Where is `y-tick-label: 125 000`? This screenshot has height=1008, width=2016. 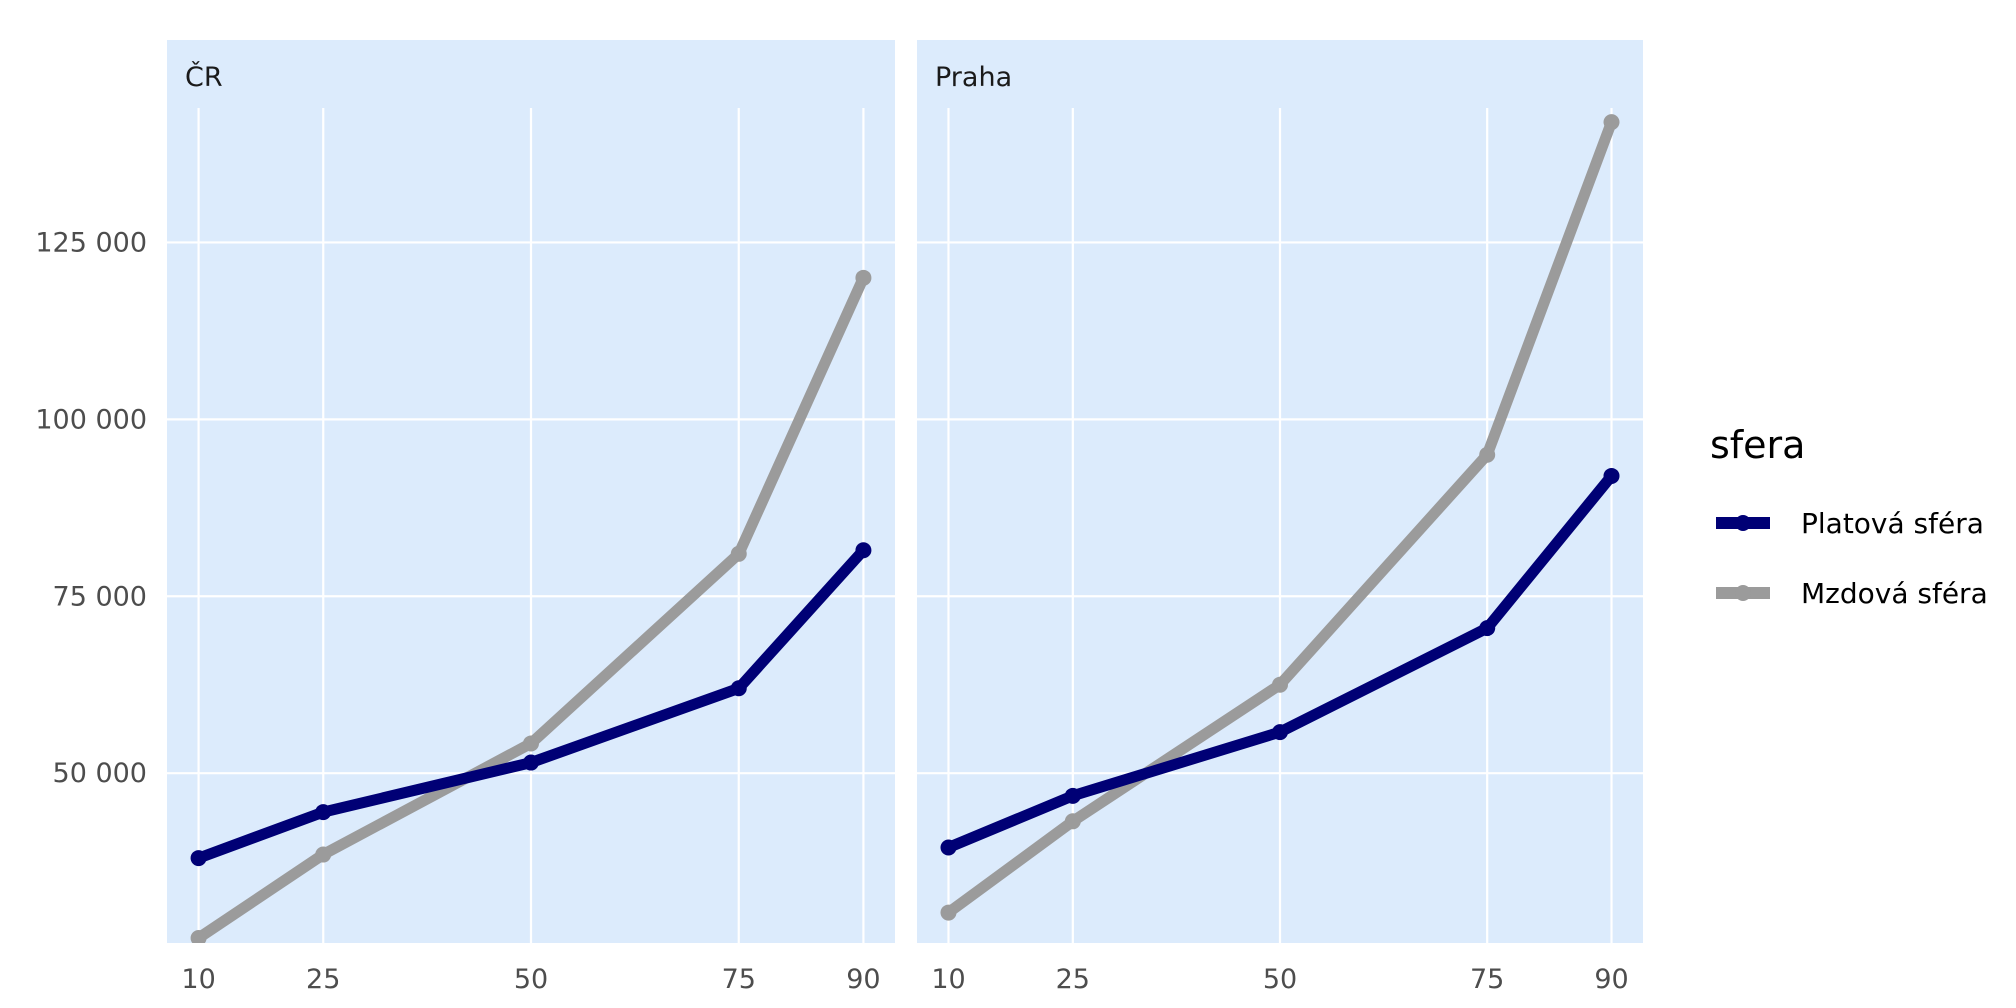
y-tick-label: 125 000 is located at coordinates (91, 242).